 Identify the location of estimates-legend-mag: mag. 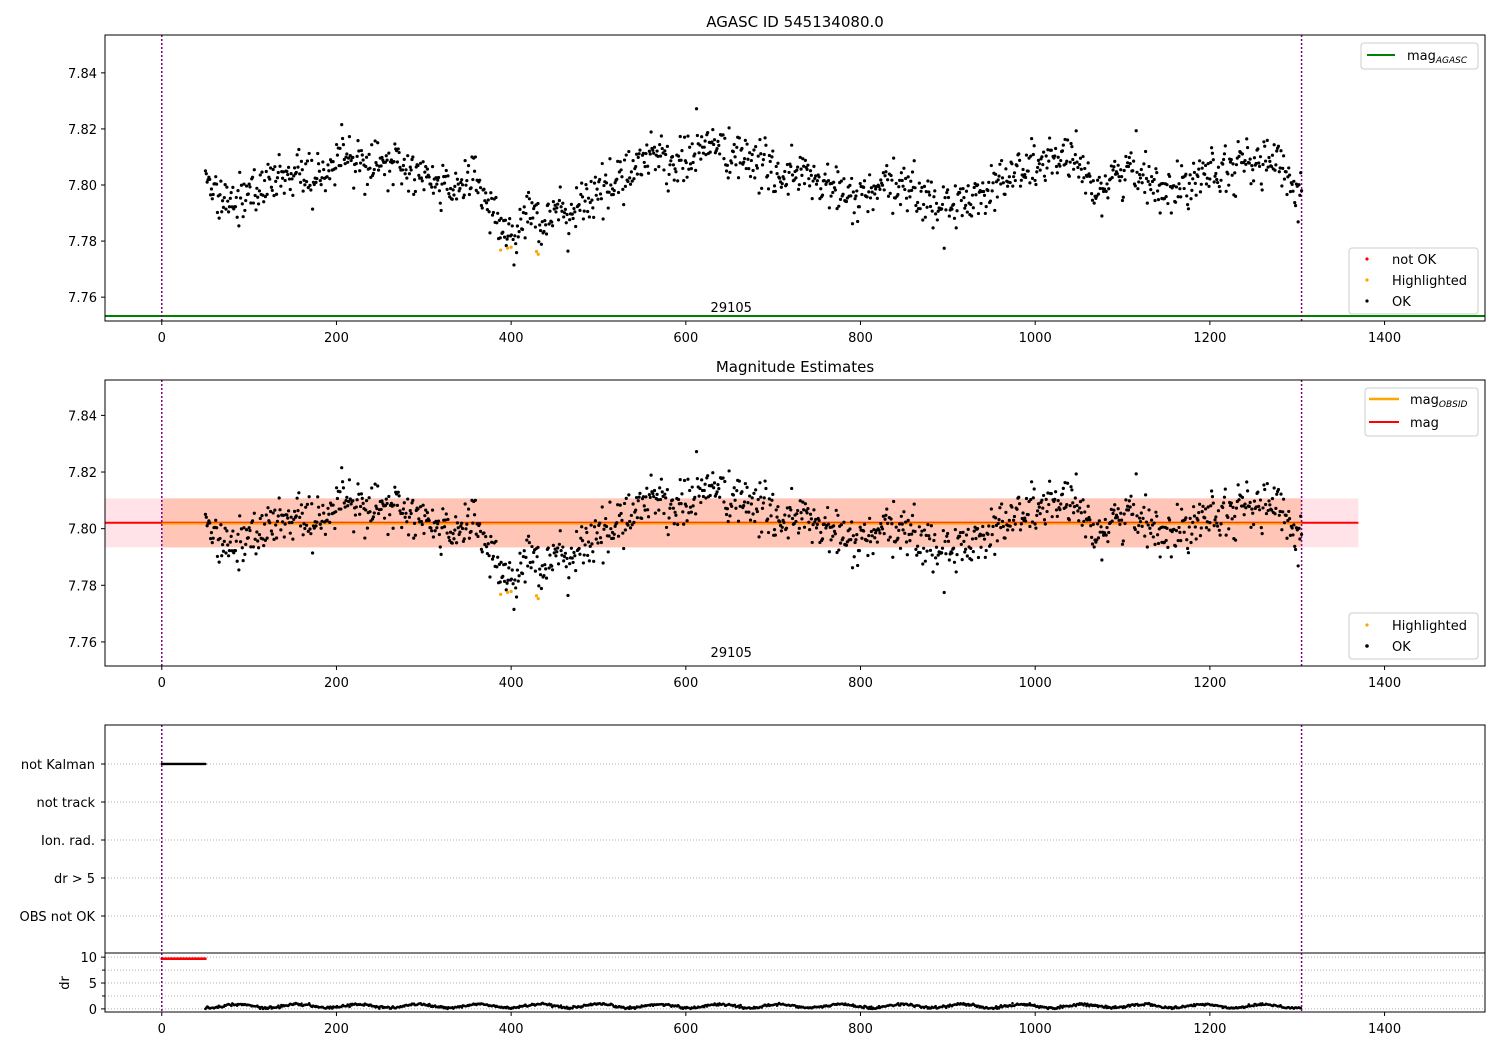
(1424, 423).